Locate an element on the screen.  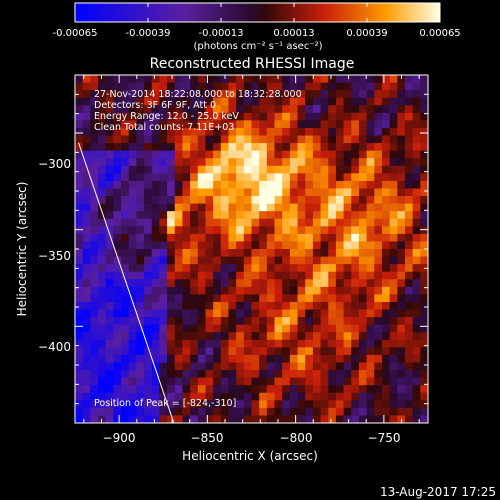
info-line-time-range: 27-Nov-2014 18:22:08.000 to 18:32:28.000 is located at coordinates (198, 94).